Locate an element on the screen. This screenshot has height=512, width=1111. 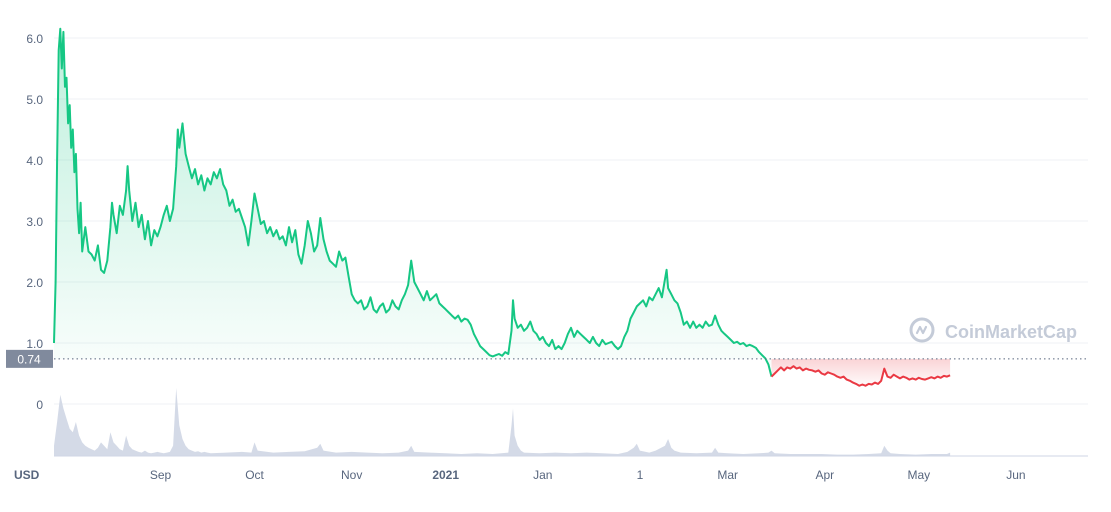
y-tick-label: 2.0 is located at coordinates (34, 283).